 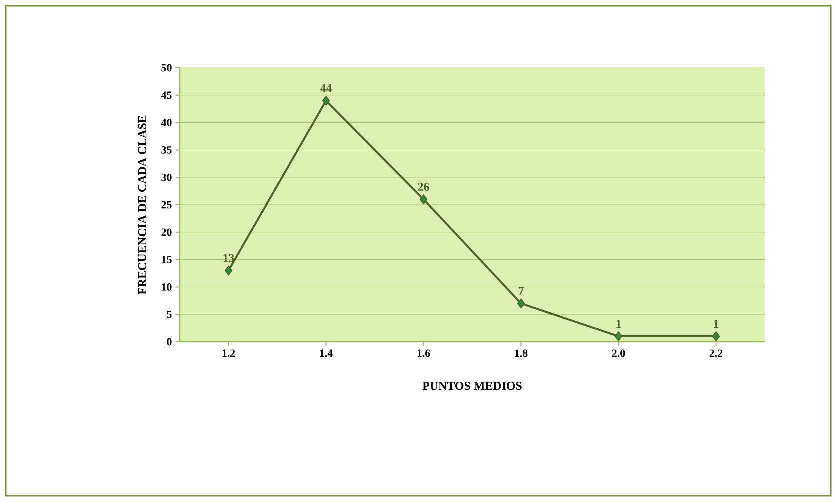 I want to click on y-tick-label: 25, so click(x=167, y=205).